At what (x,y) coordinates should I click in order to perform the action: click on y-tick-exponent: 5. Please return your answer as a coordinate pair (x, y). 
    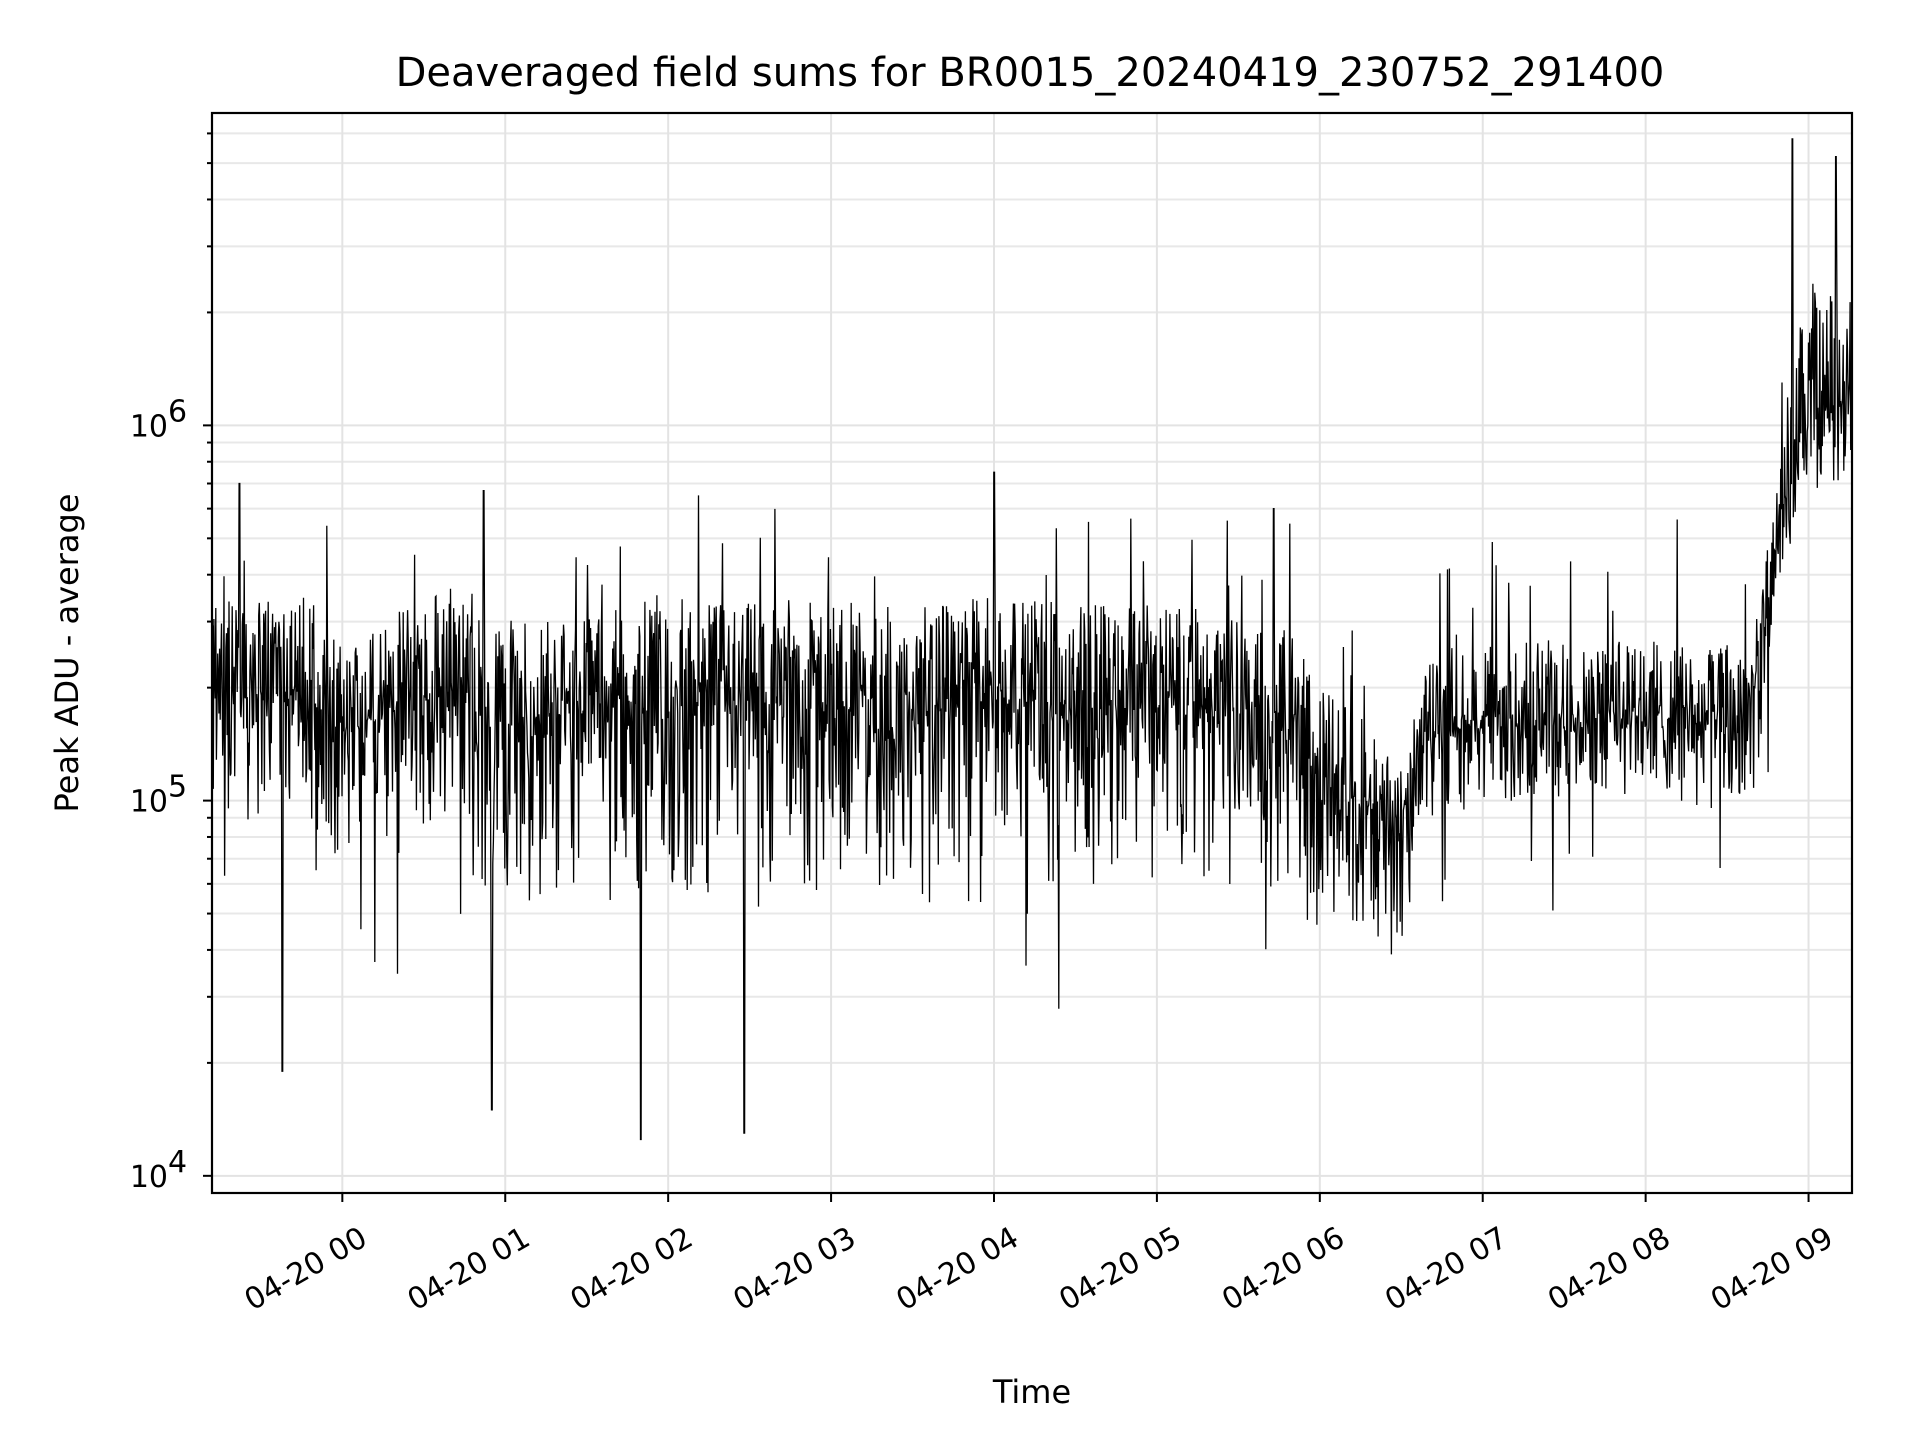
    Looking at the image, I should click on (177, 787).